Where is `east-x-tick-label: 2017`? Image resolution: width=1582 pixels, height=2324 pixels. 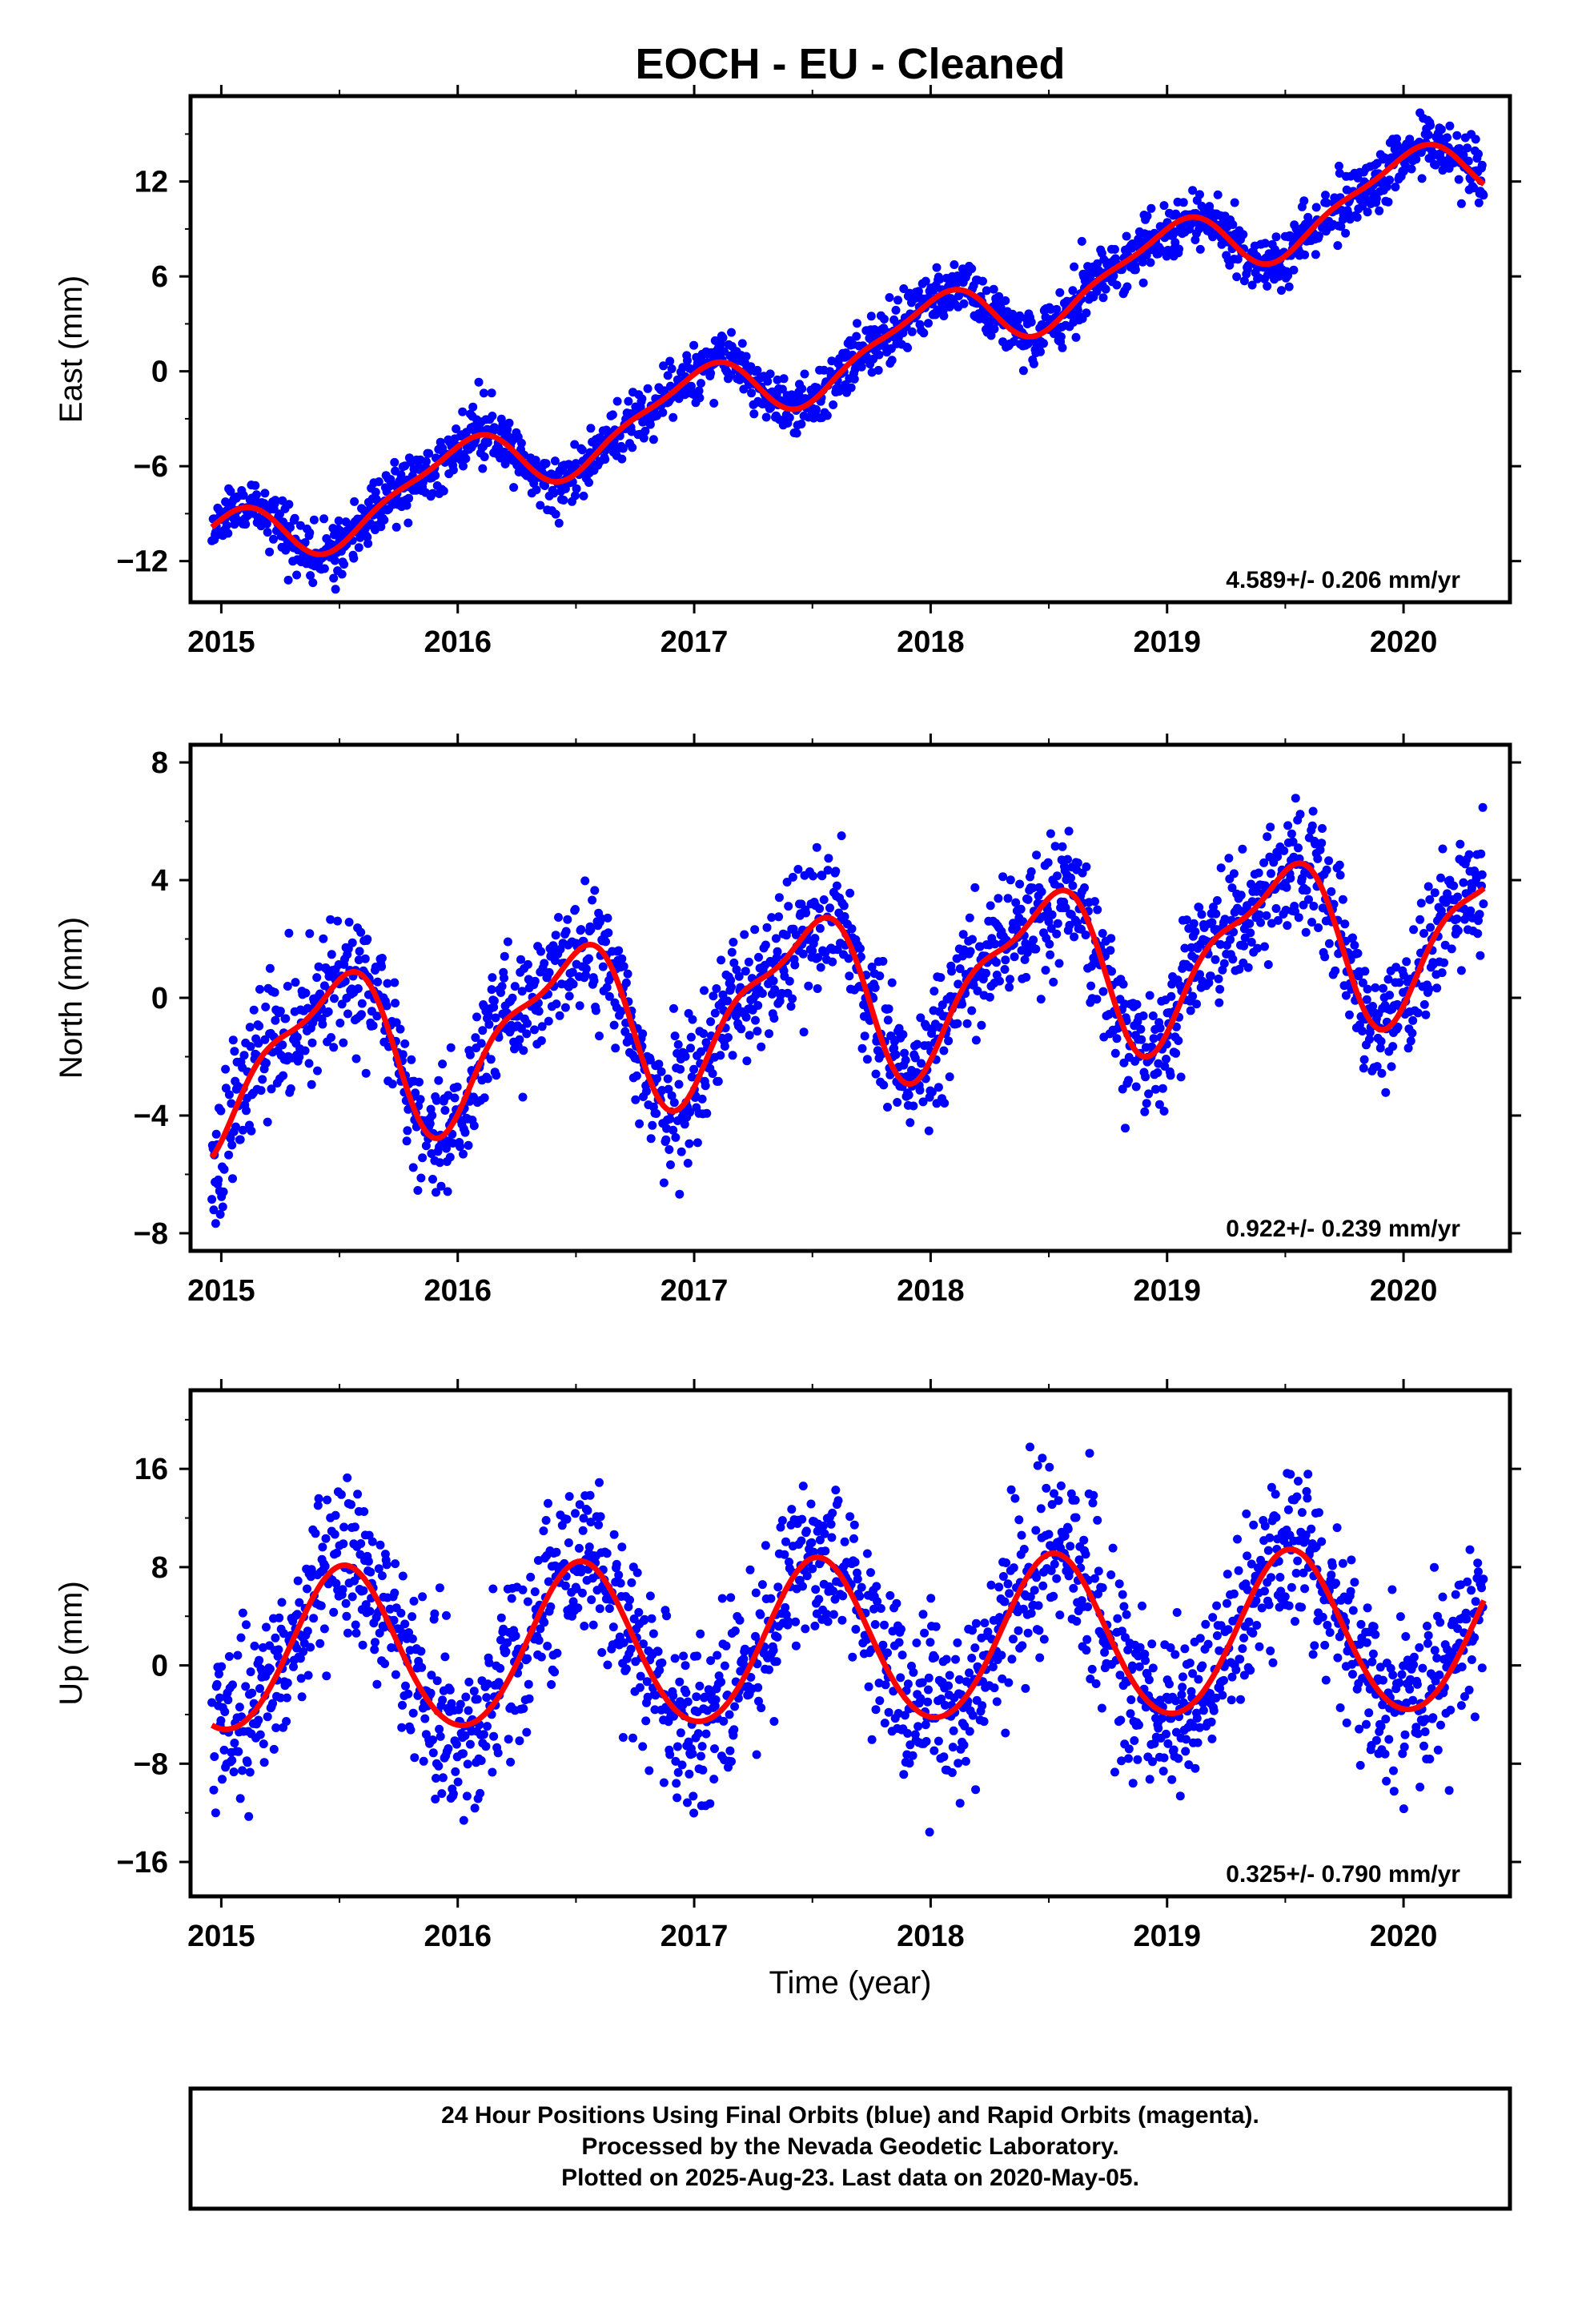
east-x-tick-label: 2017 is located at coordinates (695, 642).